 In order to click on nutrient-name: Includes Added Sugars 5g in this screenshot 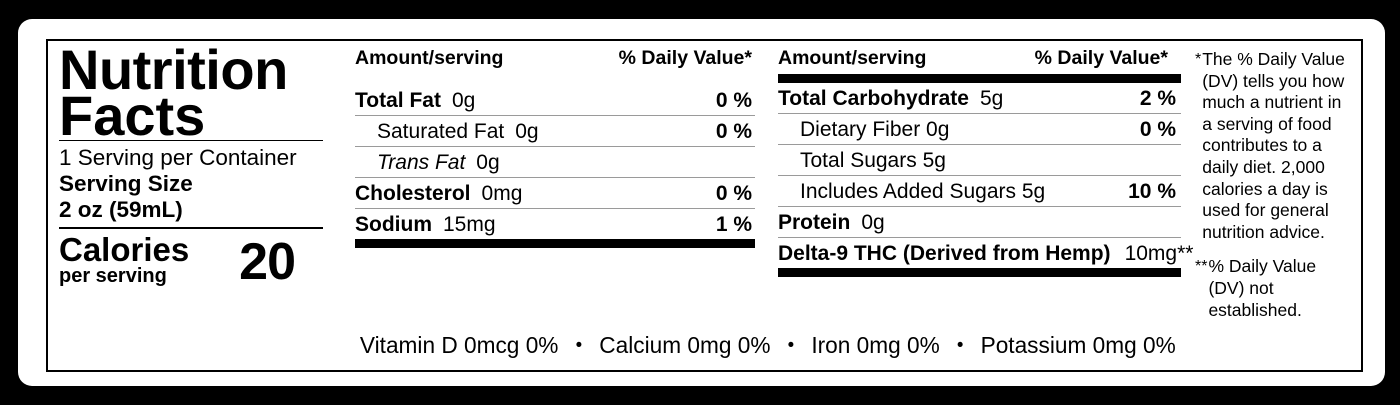, I will do `click(923, 191)`.